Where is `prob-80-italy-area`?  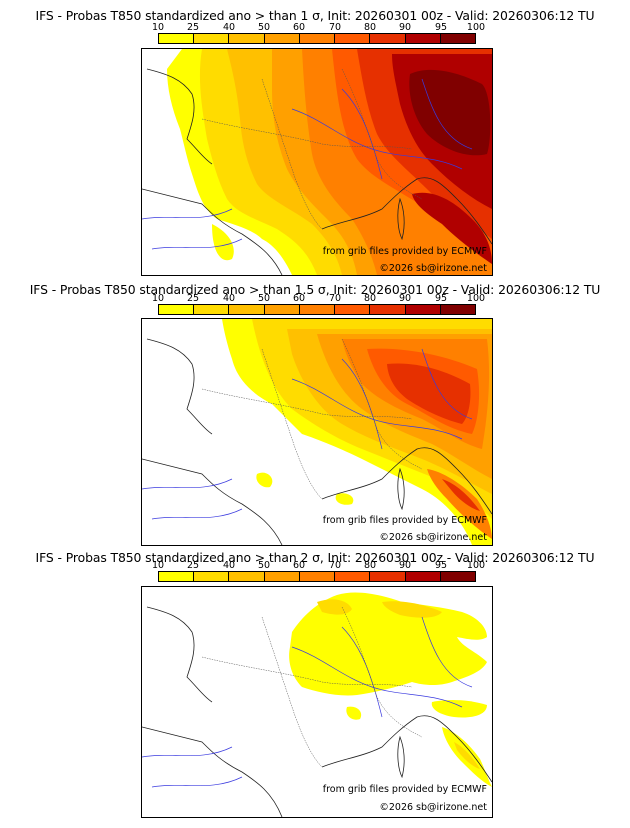 prob-80-italy-area is located at coordinates (461, 495).